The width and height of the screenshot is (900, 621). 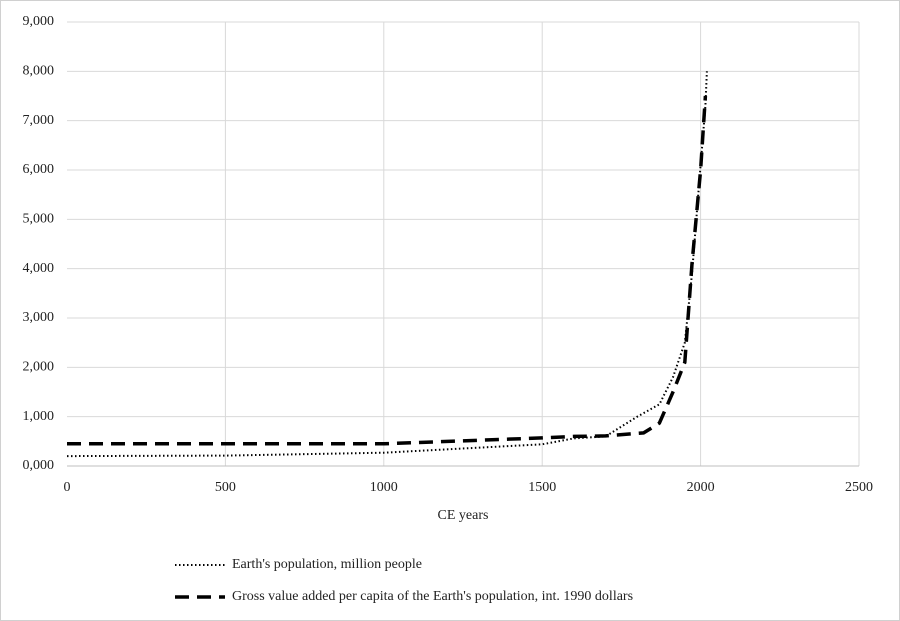 I want to click on x-tick-label: 0, so click(x=67, y=487).